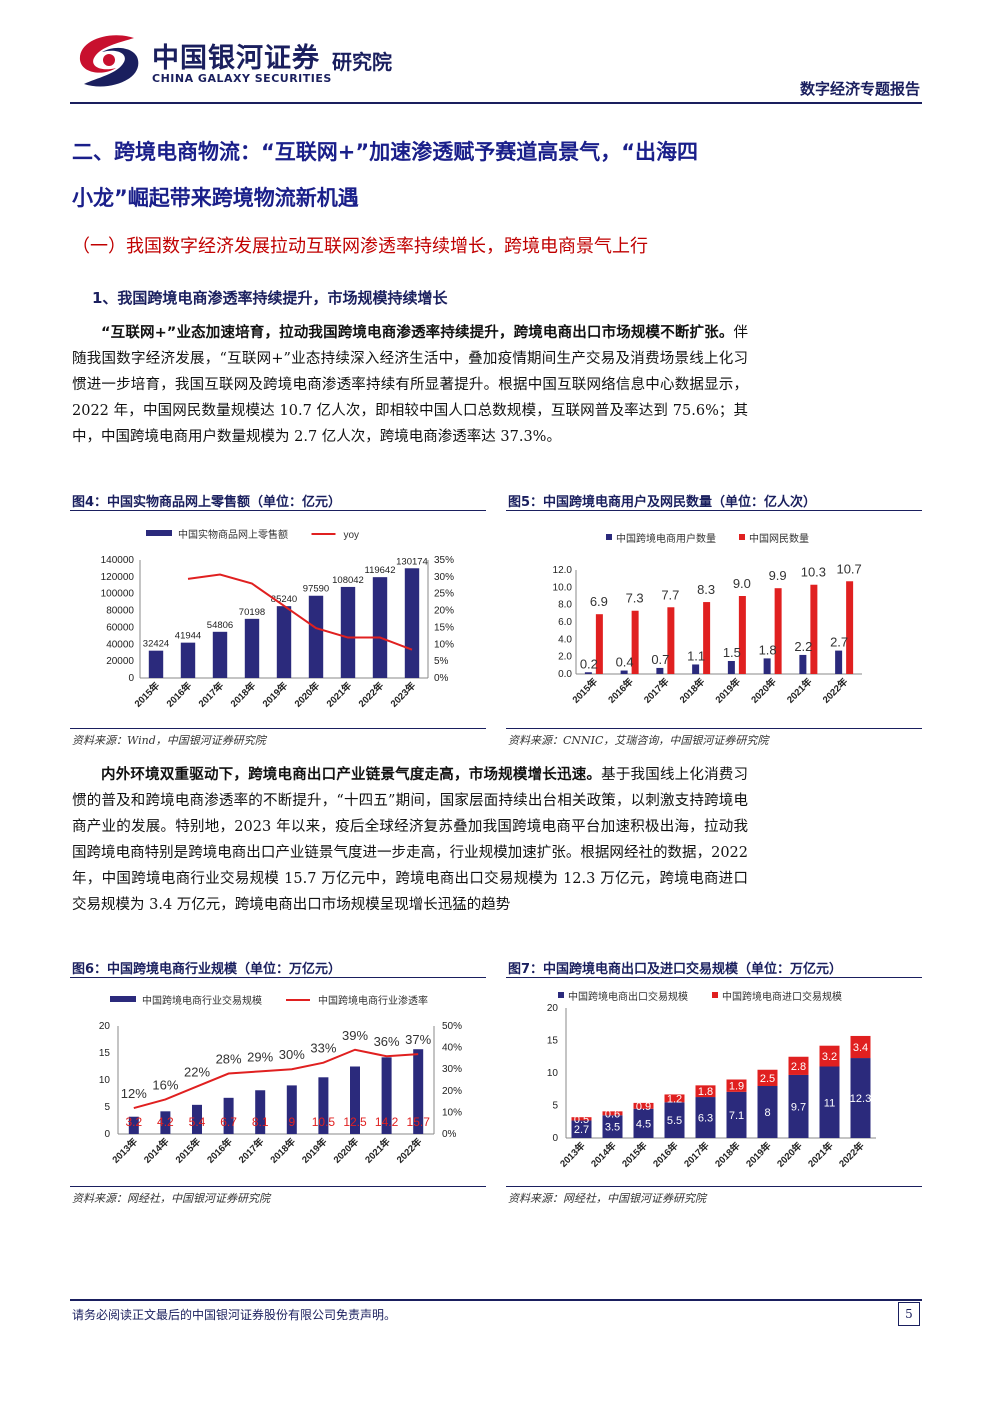  What do you see at coordinates (188, 636) in the screenshot?
I see `fig4-bar-label-1: 41944` at bounding box center [188, 636].